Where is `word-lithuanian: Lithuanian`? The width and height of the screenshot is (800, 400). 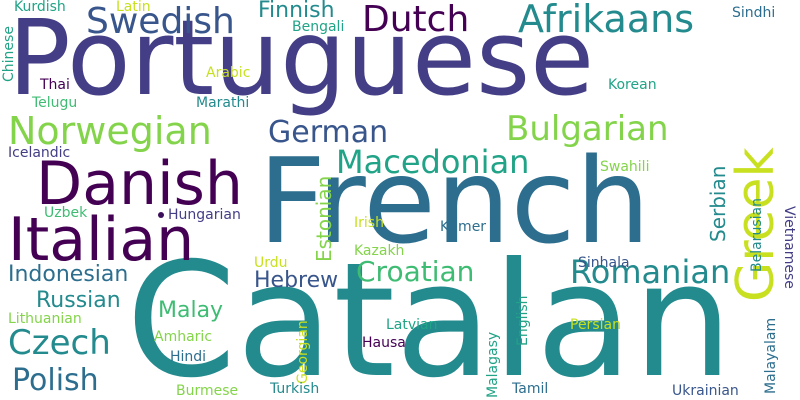
word-lithuanian: Lithuanian is located at coordinates (45, 319).